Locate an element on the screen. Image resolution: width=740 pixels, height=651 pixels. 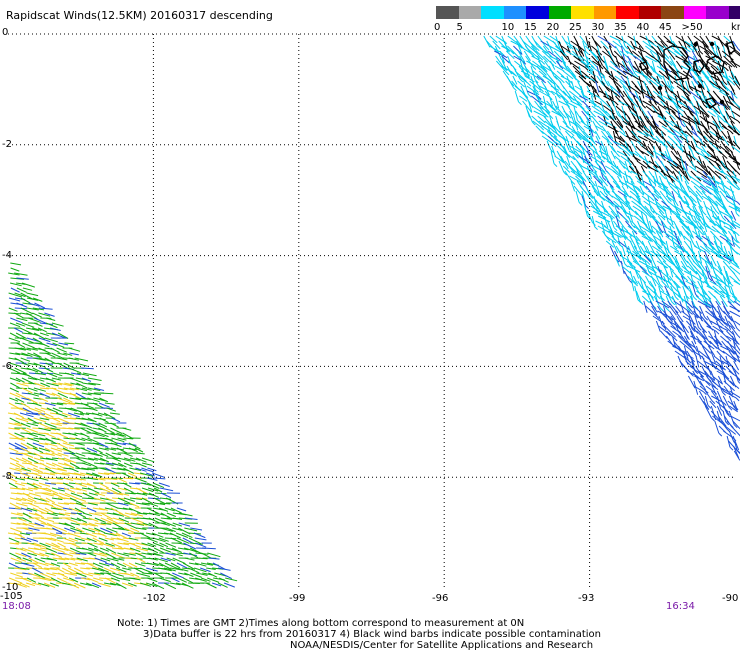
lat-label-minus6: -6 is located at coordinates (7, 367).